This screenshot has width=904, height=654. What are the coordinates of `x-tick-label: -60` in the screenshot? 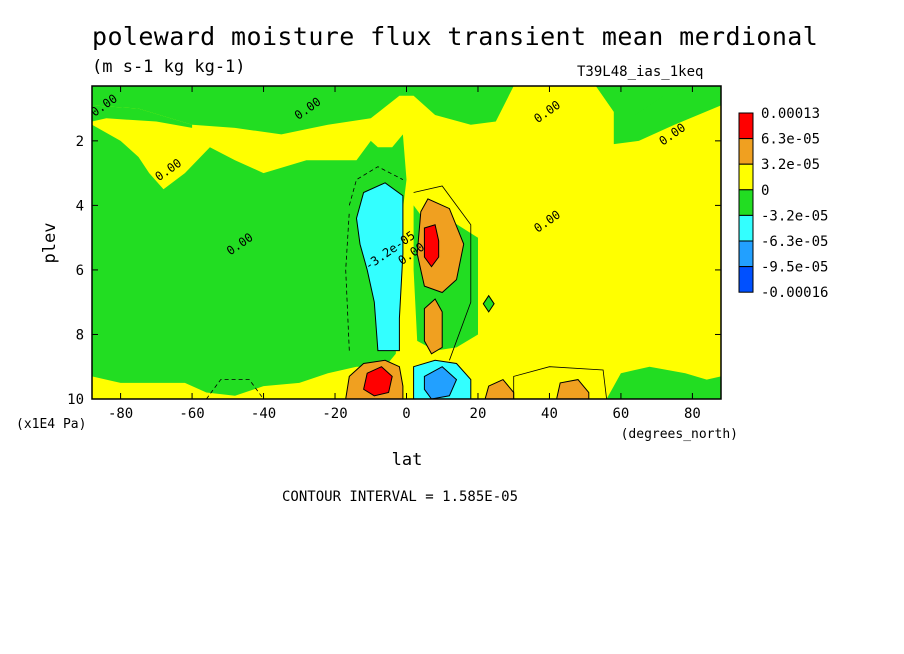 It's located at (191, 414).